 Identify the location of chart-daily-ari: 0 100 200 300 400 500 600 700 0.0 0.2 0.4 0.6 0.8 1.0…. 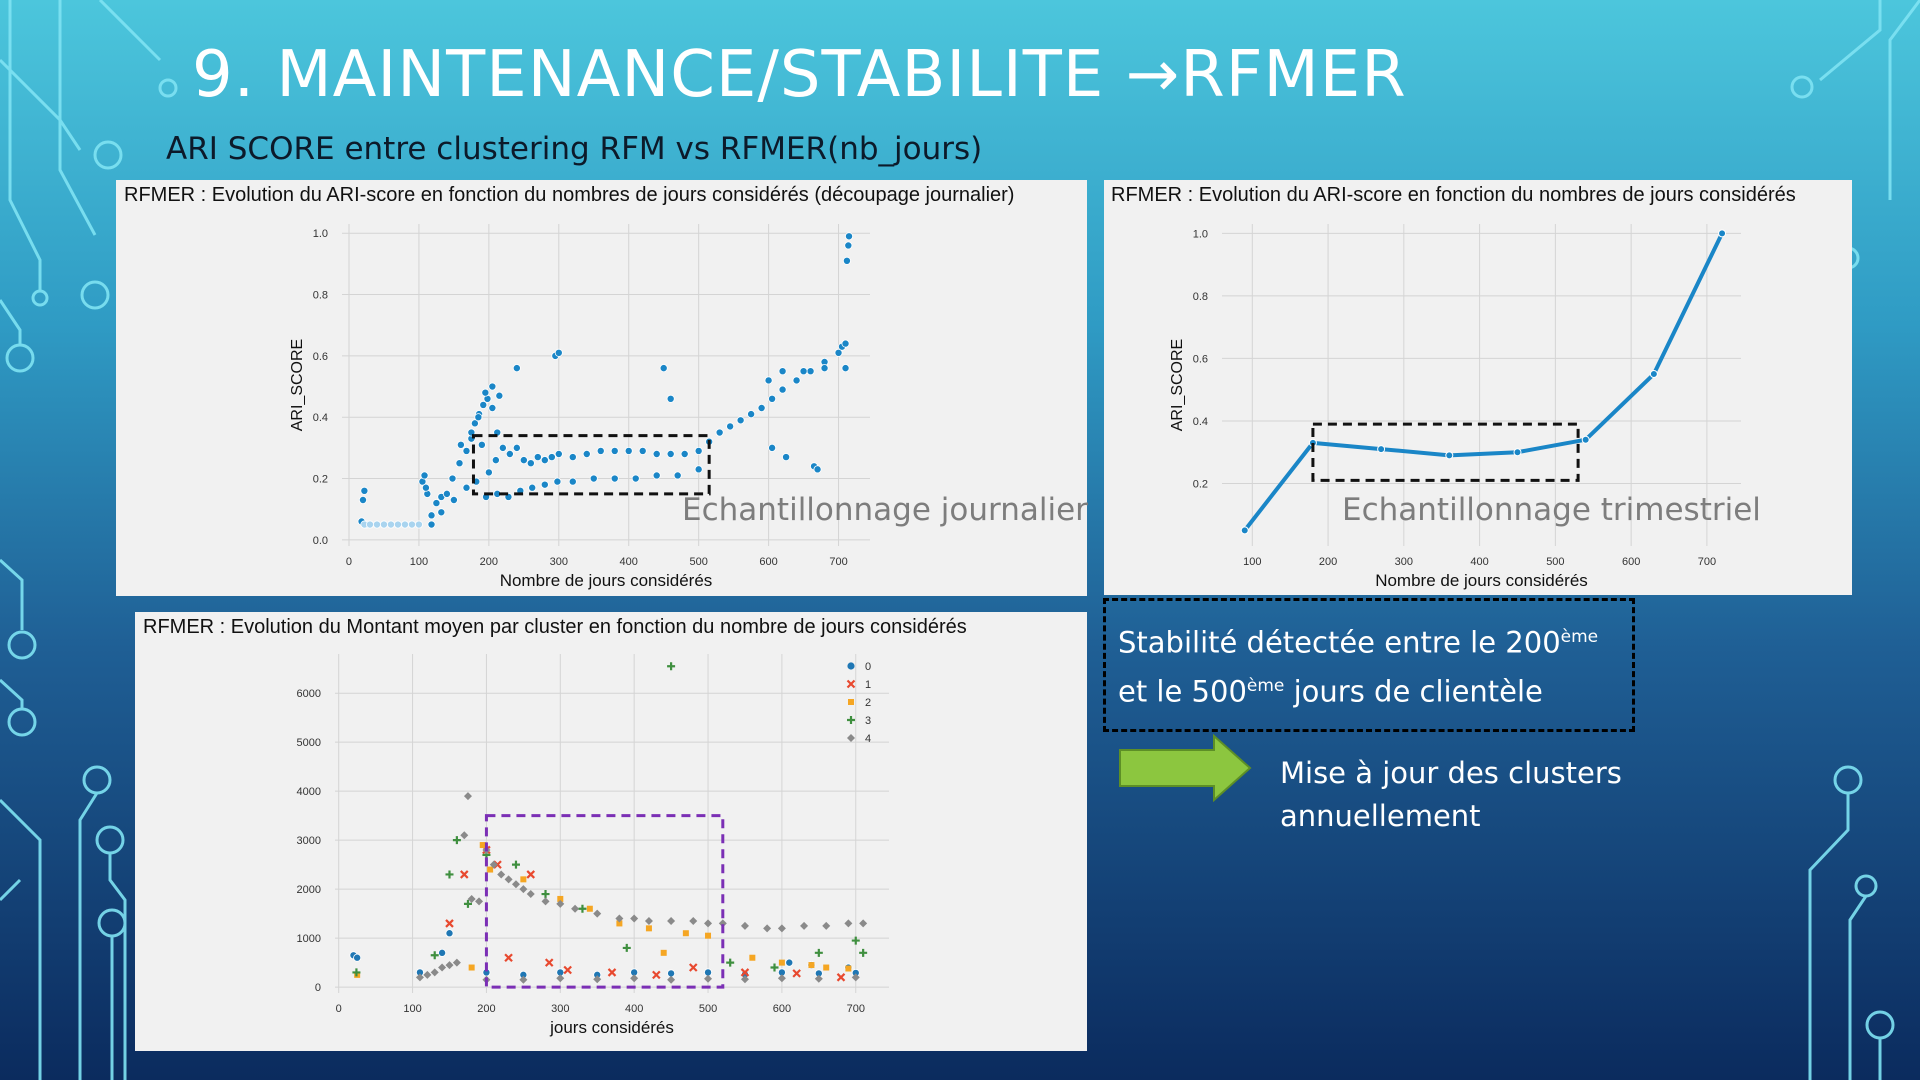
(579, 407).